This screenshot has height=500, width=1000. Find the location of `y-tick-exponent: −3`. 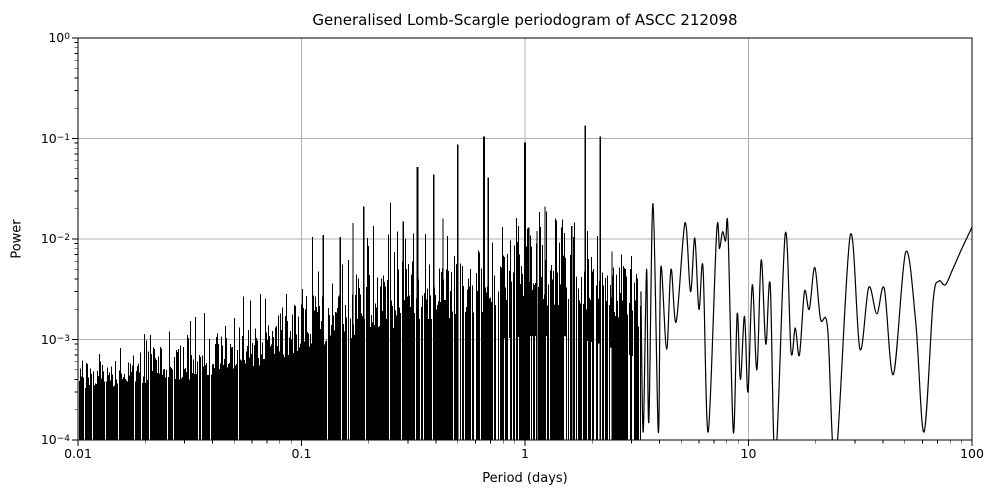

y-tick-exponent: −3 is located at coordinates (63, 338).